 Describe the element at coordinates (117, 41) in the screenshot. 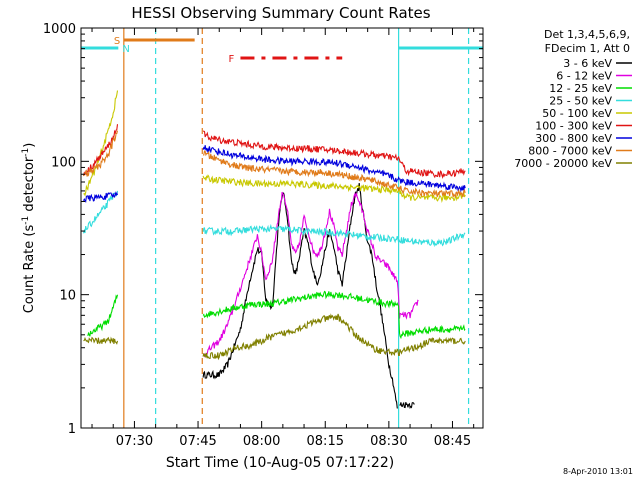

I see `marker-label-s: S` at that location.